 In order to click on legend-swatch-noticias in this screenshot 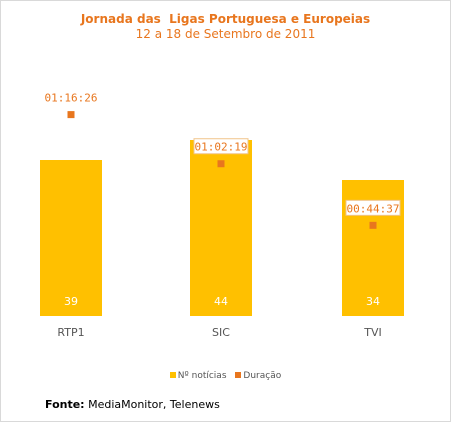, I will do `click(172, 375)`.